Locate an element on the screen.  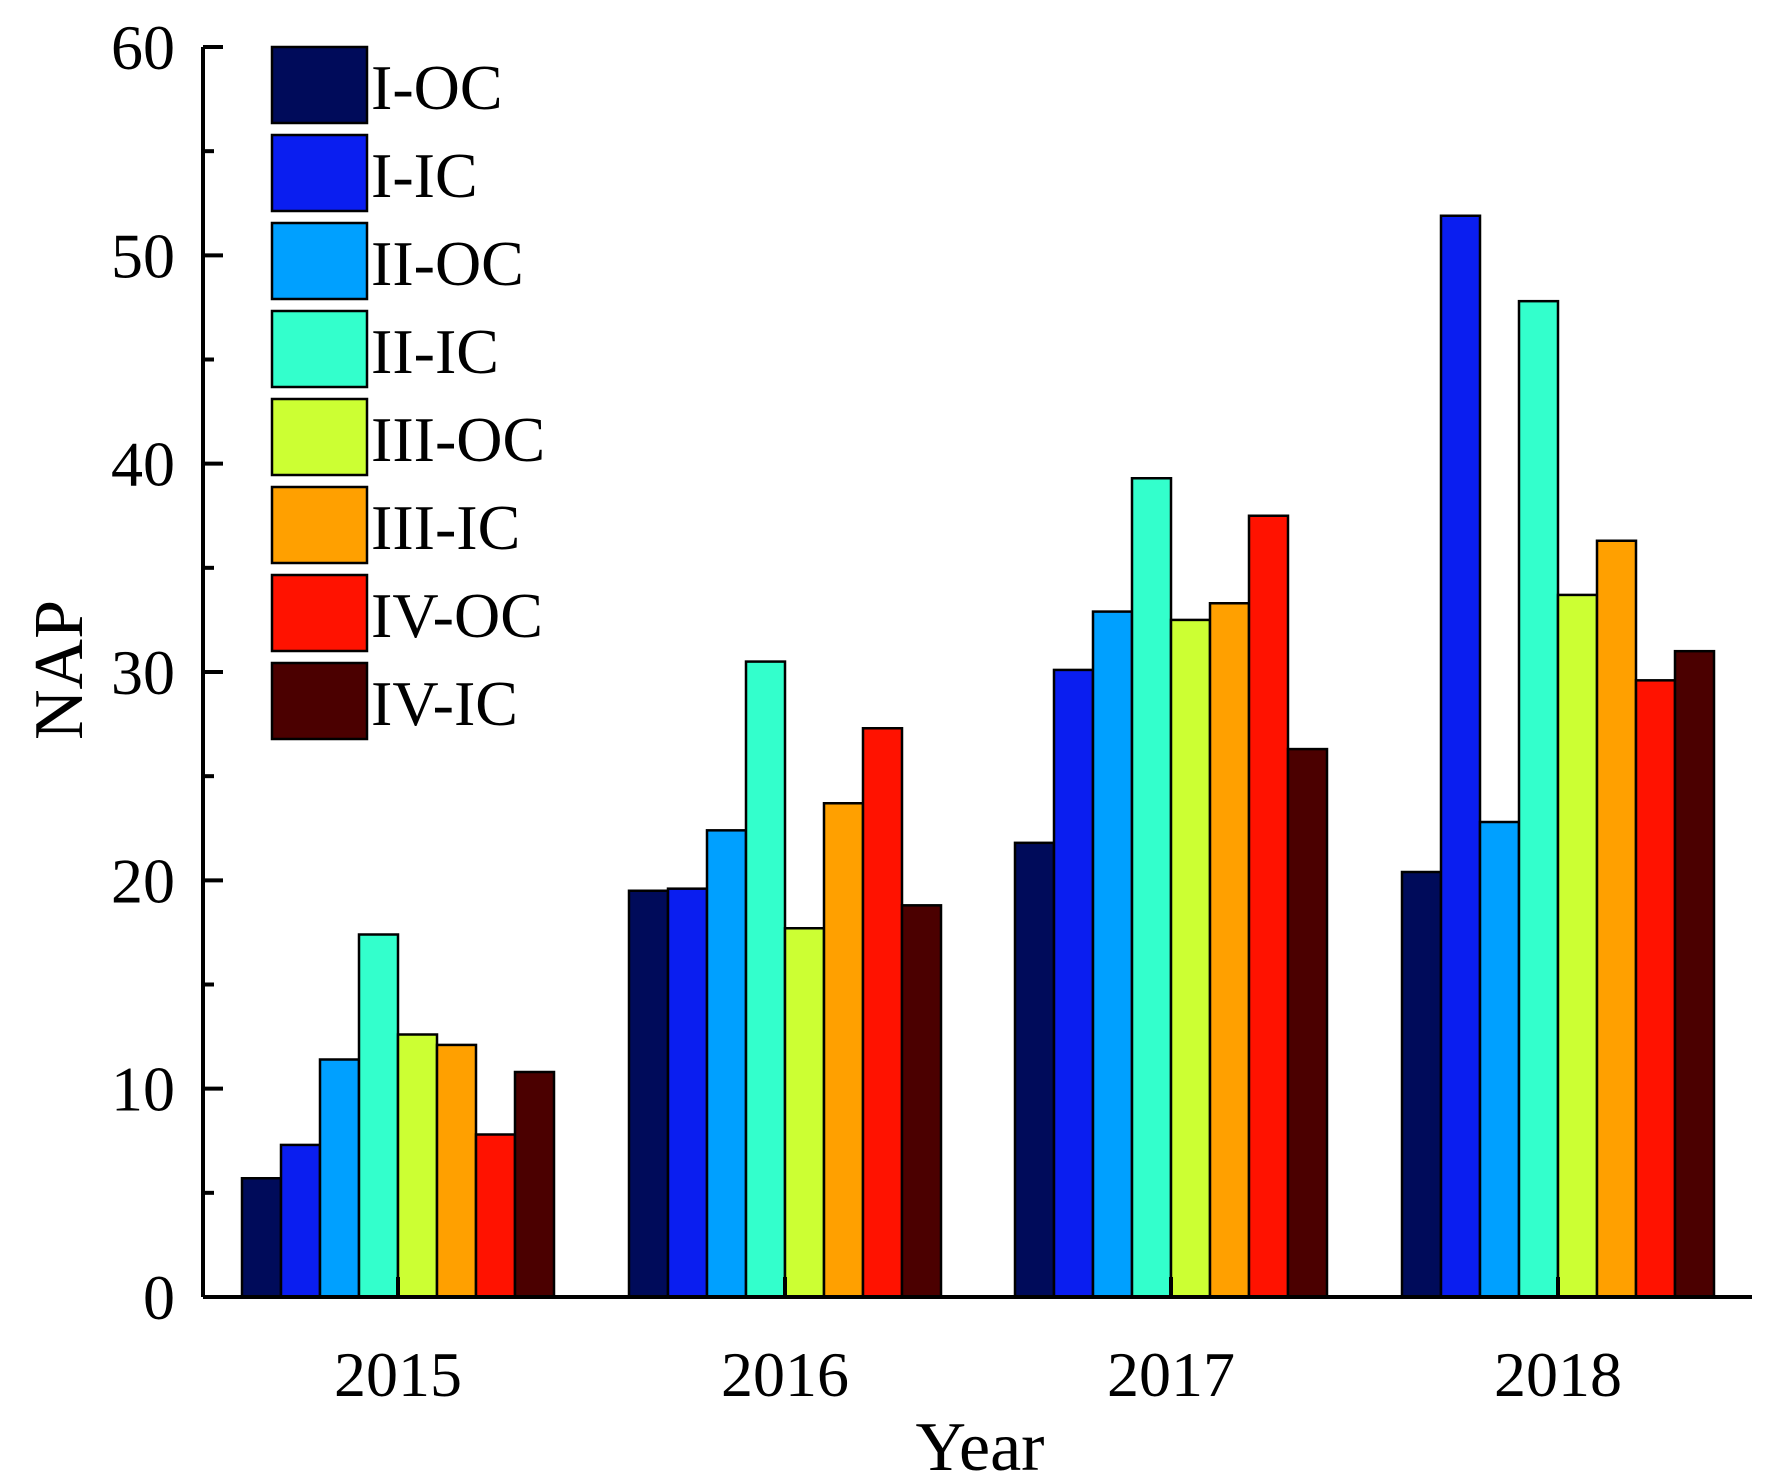
bar-i-ic-2018 is located at coordinates (1460, 756).